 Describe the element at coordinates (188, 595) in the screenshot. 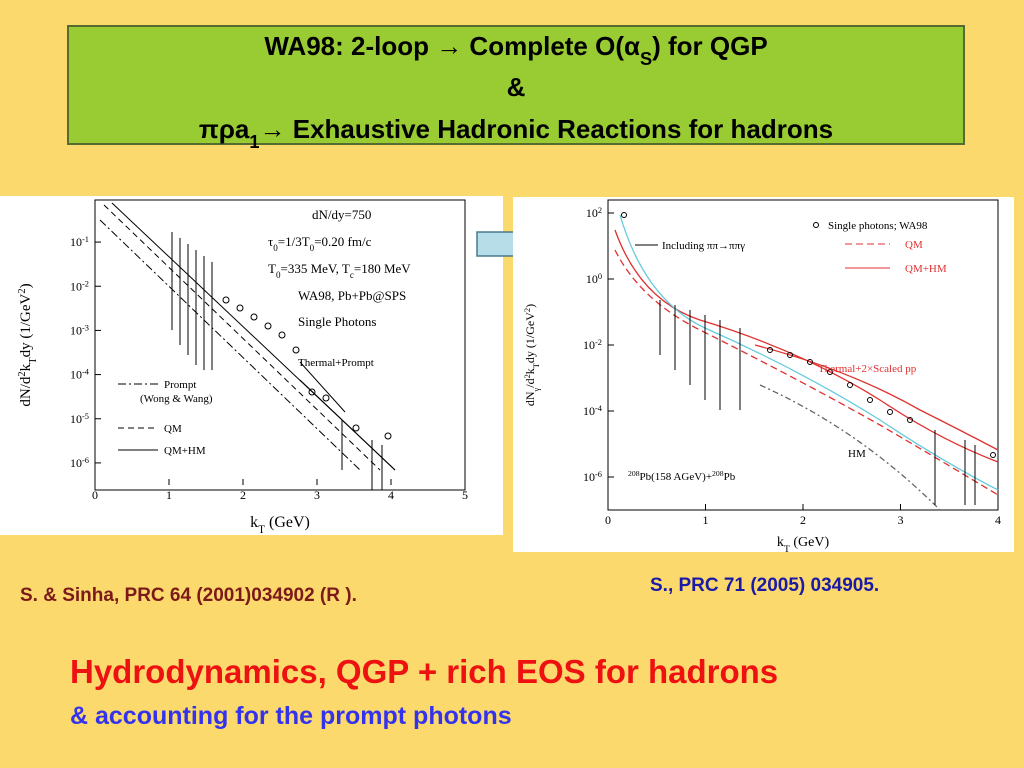

I see `caption: S. & Sinha, PRC 64 (2001)034902 (R ).` at that location.